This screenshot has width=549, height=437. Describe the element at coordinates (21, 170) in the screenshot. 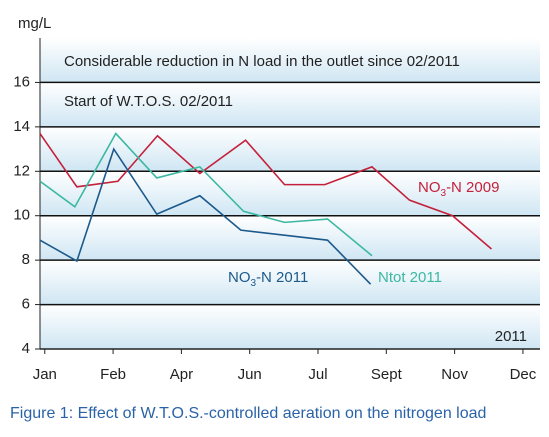

I see `y-tick-label: 12` at that location.